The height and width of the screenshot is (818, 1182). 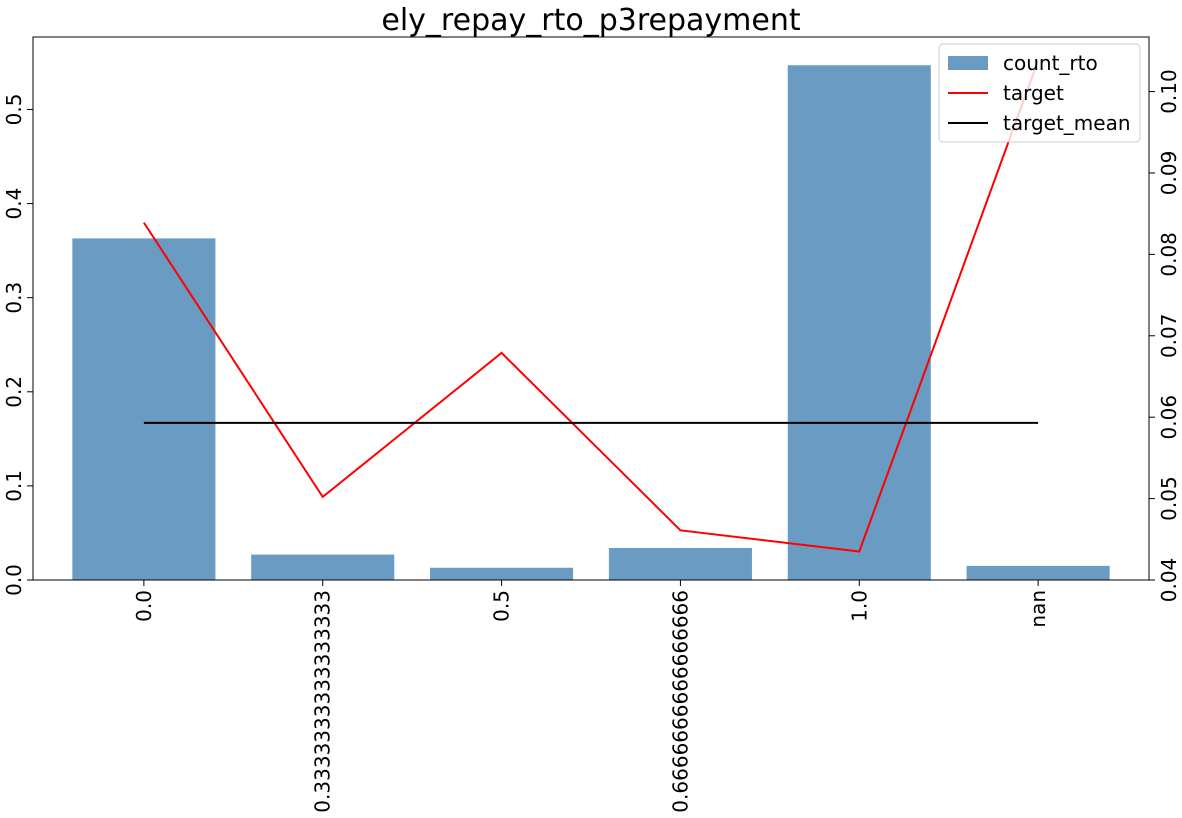 I want to click on legend-box, so click(x=1039, y=93).